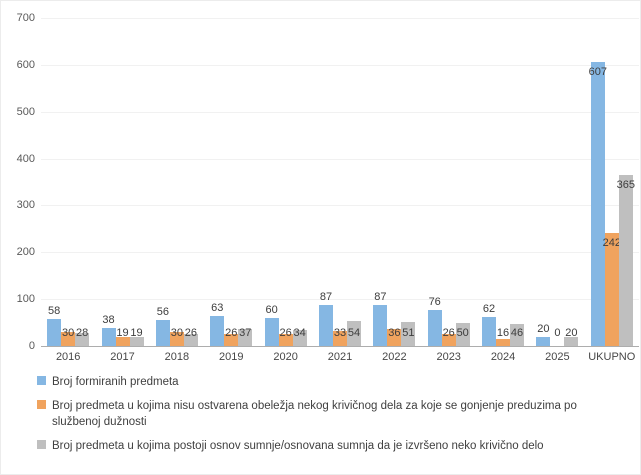 Image resolution: width=641 pixels, height=475 pixels. I want to click on x-tick-label: 2023, so click(448, 357).